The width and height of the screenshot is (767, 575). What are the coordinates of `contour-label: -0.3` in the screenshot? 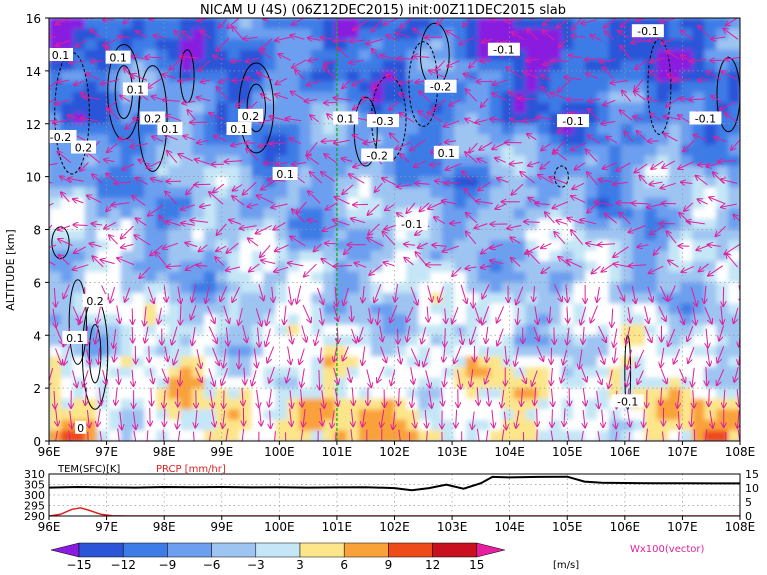 It's located at (382, 121).